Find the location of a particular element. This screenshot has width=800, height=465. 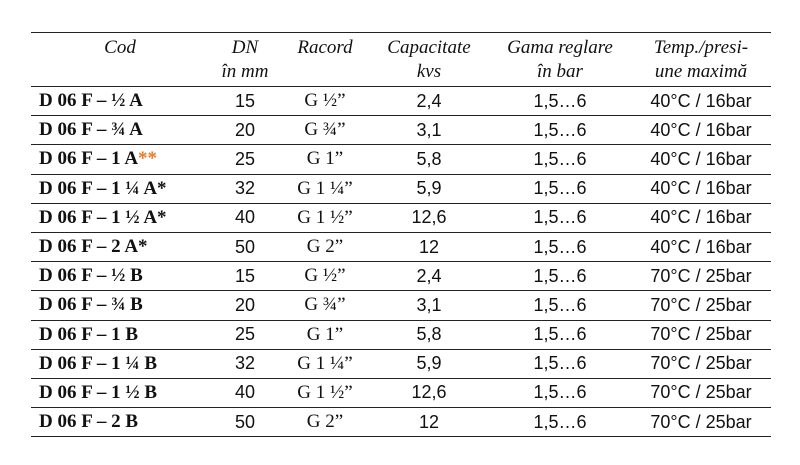

racord-cell-text: G 1 ½” is located at coordinates (325, 217).